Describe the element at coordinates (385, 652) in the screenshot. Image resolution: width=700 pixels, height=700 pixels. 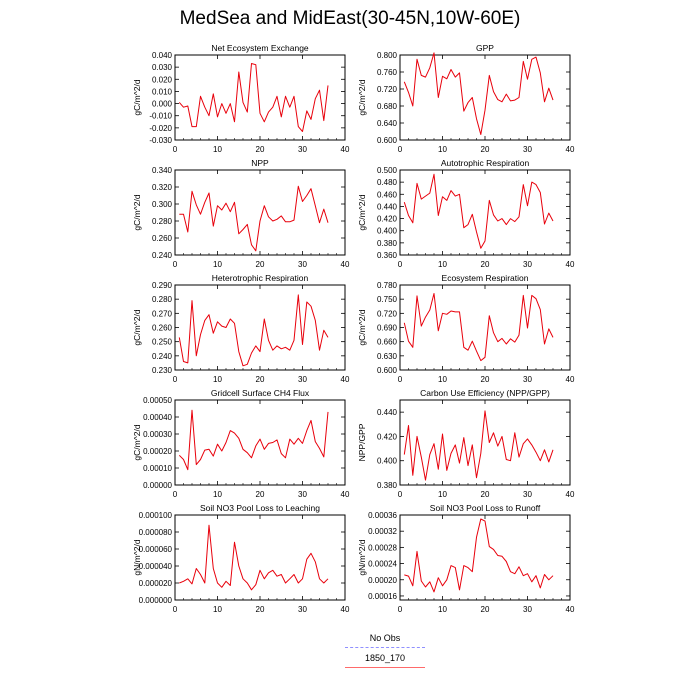
I see `legend: No Obs 1850_170` at that location.